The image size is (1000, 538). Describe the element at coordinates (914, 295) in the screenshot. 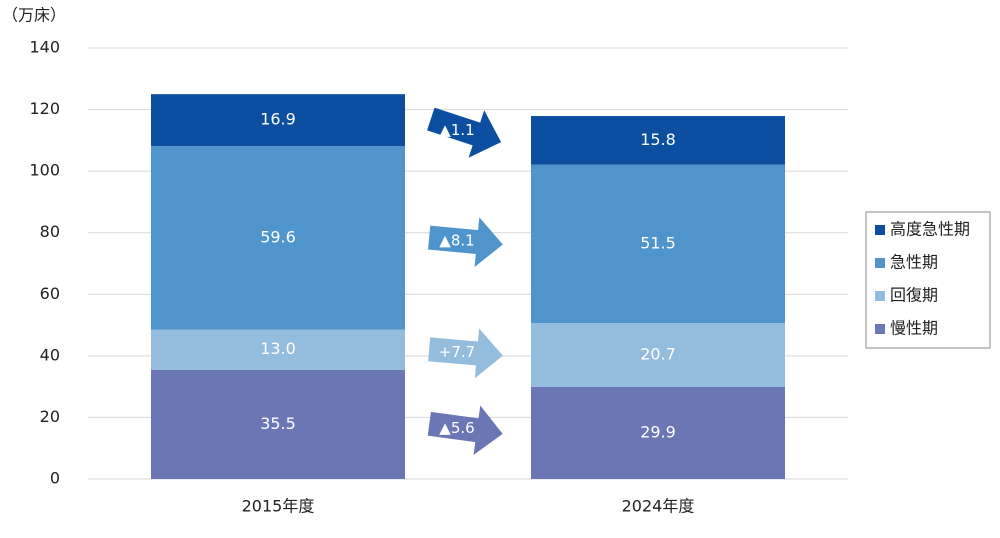

I see `legend-label: 回復期` at that location.